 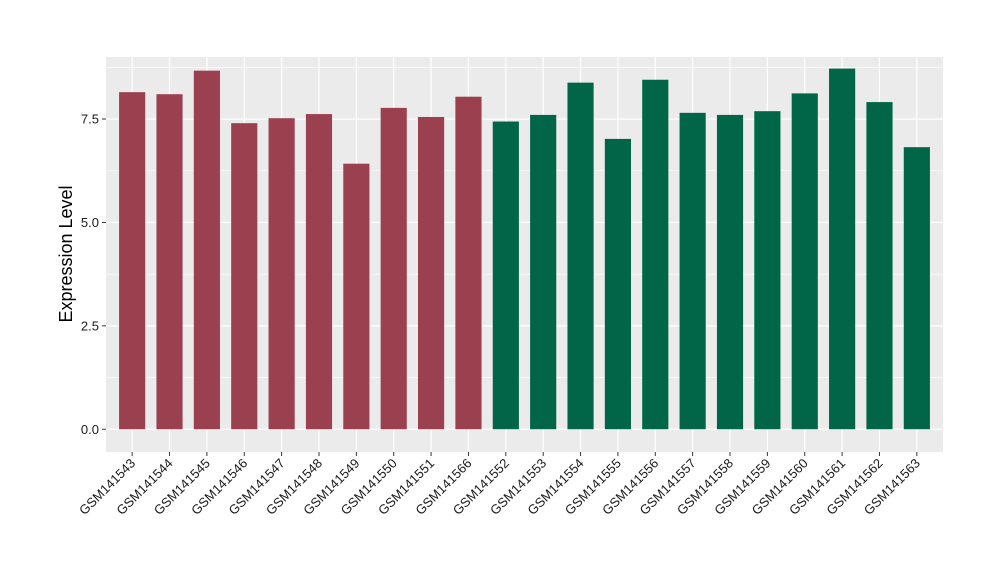 What do you see at coordinates (617, 284) in the screenshot?
I see `bar-GSM141555` at bounding box center [617, 284].